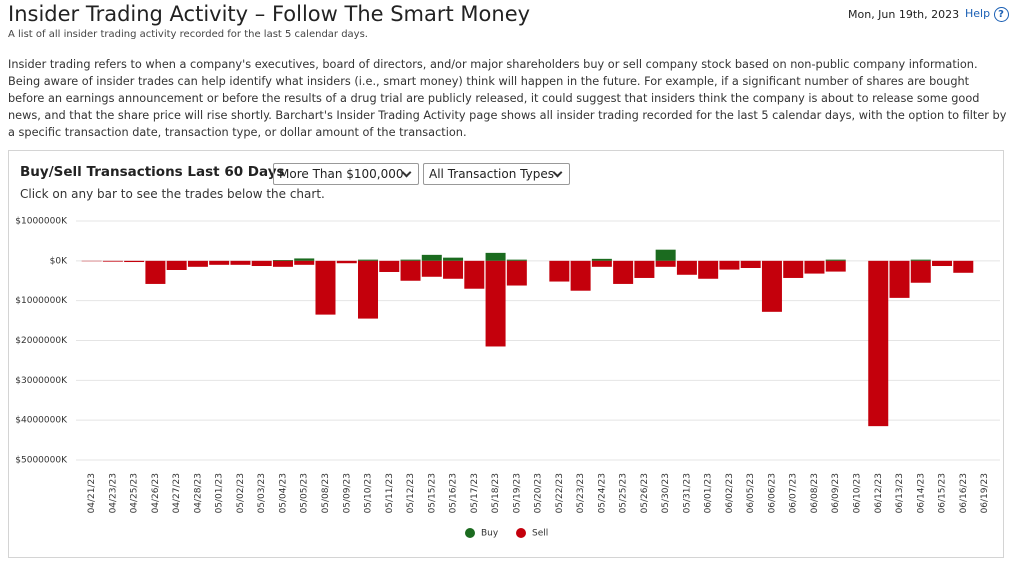 This screenshot has height=566, width=1024. What do you see at coordinates (262, 493) in the screenshot?
I see `x-tick-label: 05/03/23` at bounding box center [262, 493].